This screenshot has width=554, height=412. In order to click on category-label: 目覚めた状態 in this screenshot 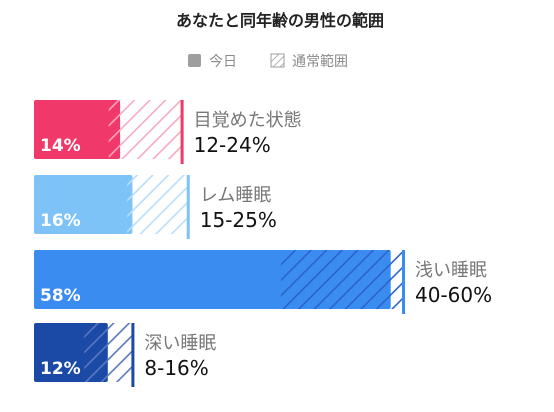, I will do `click(248, 120)`.